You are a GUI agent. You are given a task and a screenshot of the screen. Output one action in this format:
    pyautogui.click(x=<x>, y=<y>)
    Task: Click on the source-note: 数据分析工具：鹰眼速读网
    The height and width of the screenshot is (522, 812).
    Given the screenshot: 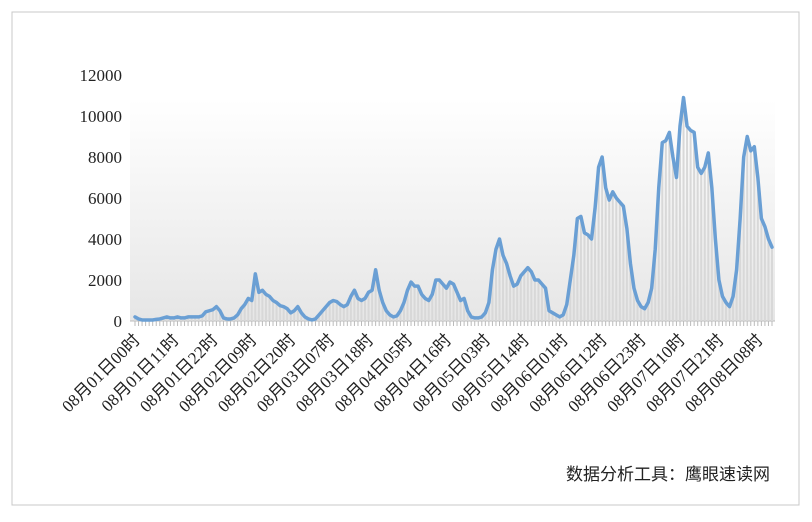 What is the action you would take?
    pyautogui.click(x=668, y=475)
    